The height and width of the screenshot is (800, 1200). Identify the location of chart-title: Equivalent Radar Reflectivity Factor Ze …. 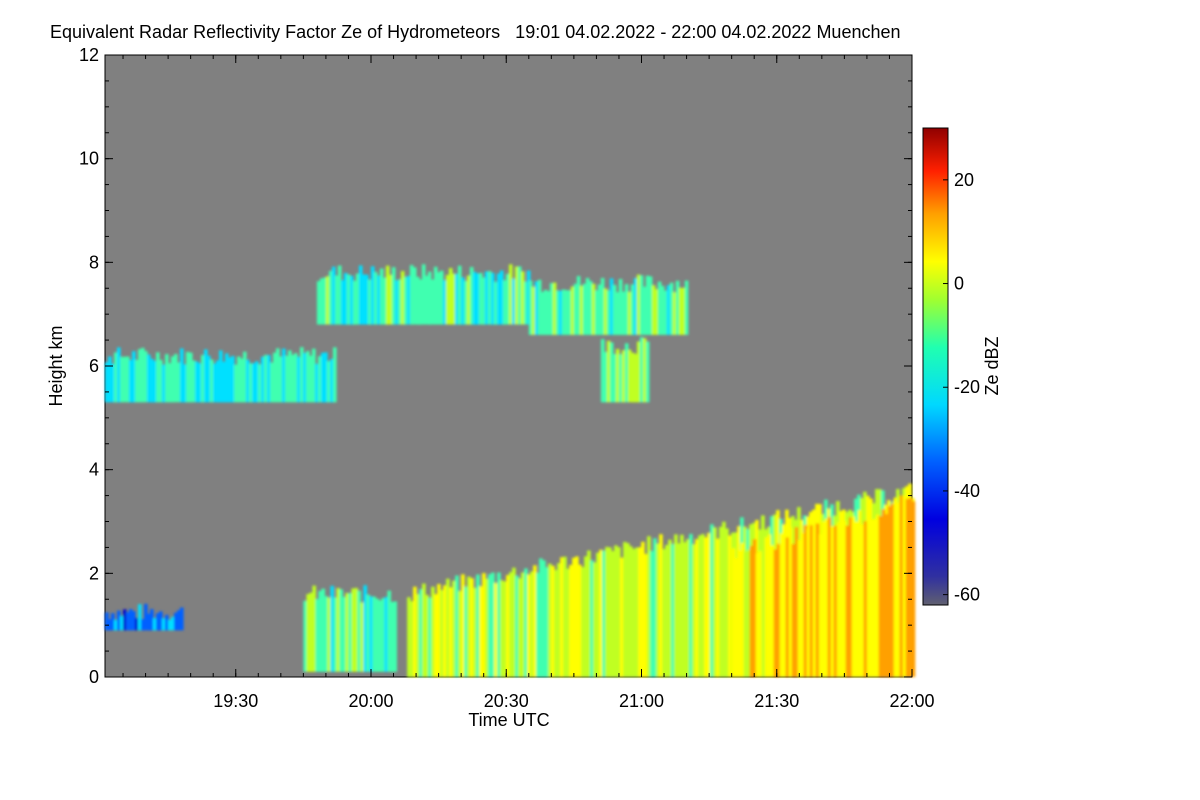
(475, 32).